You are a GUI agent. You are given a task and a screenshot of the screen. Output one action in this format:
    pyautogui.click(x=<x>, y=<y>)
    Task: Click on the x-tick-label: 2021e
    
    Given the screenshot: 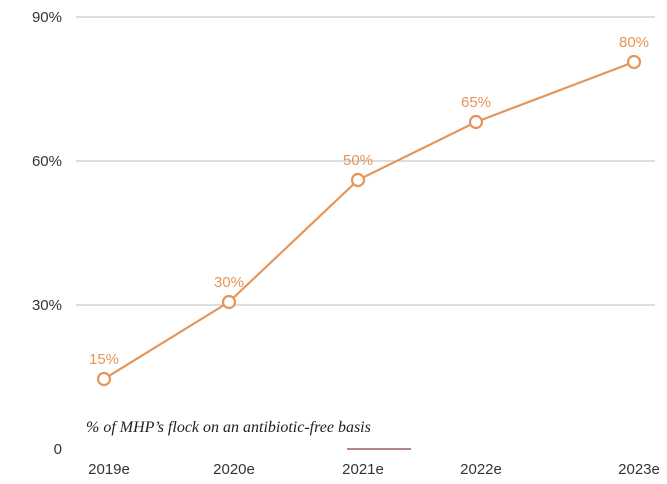 What is the action you would take?
    pyautogui.click(x=363, y=469)
    